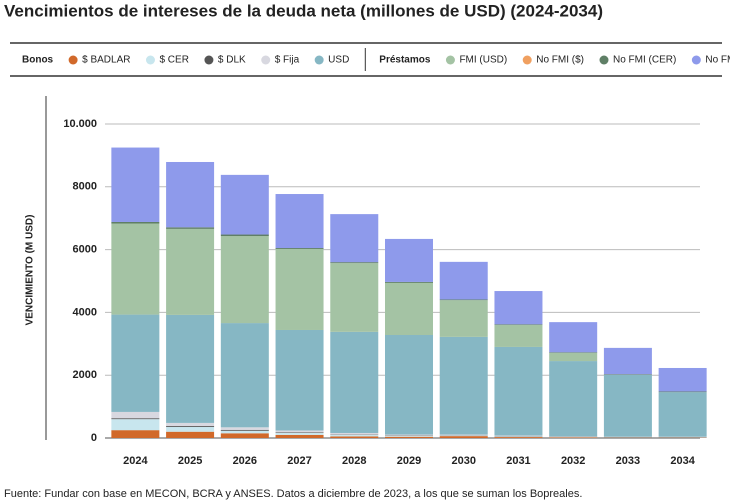 Image resolution: width=730 pixels, height=503 pixels. I want to click on y-tick-label: 0, so click(94, 438).